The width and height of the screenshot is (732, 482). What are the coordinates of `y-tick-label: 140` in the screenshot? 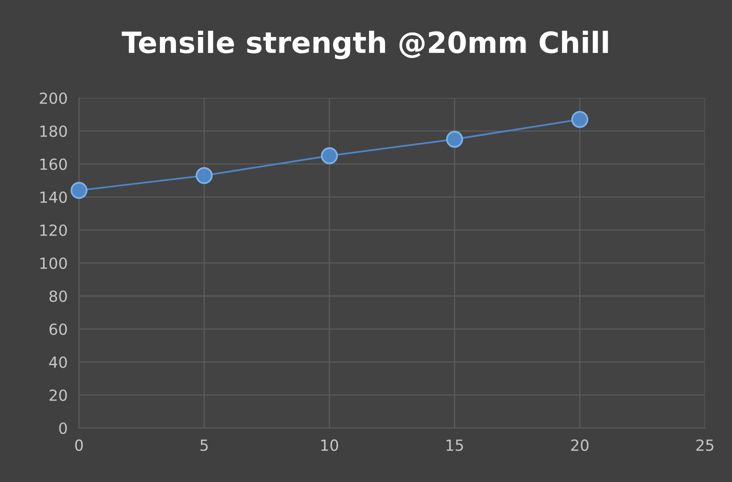 It's located at (53, 197).